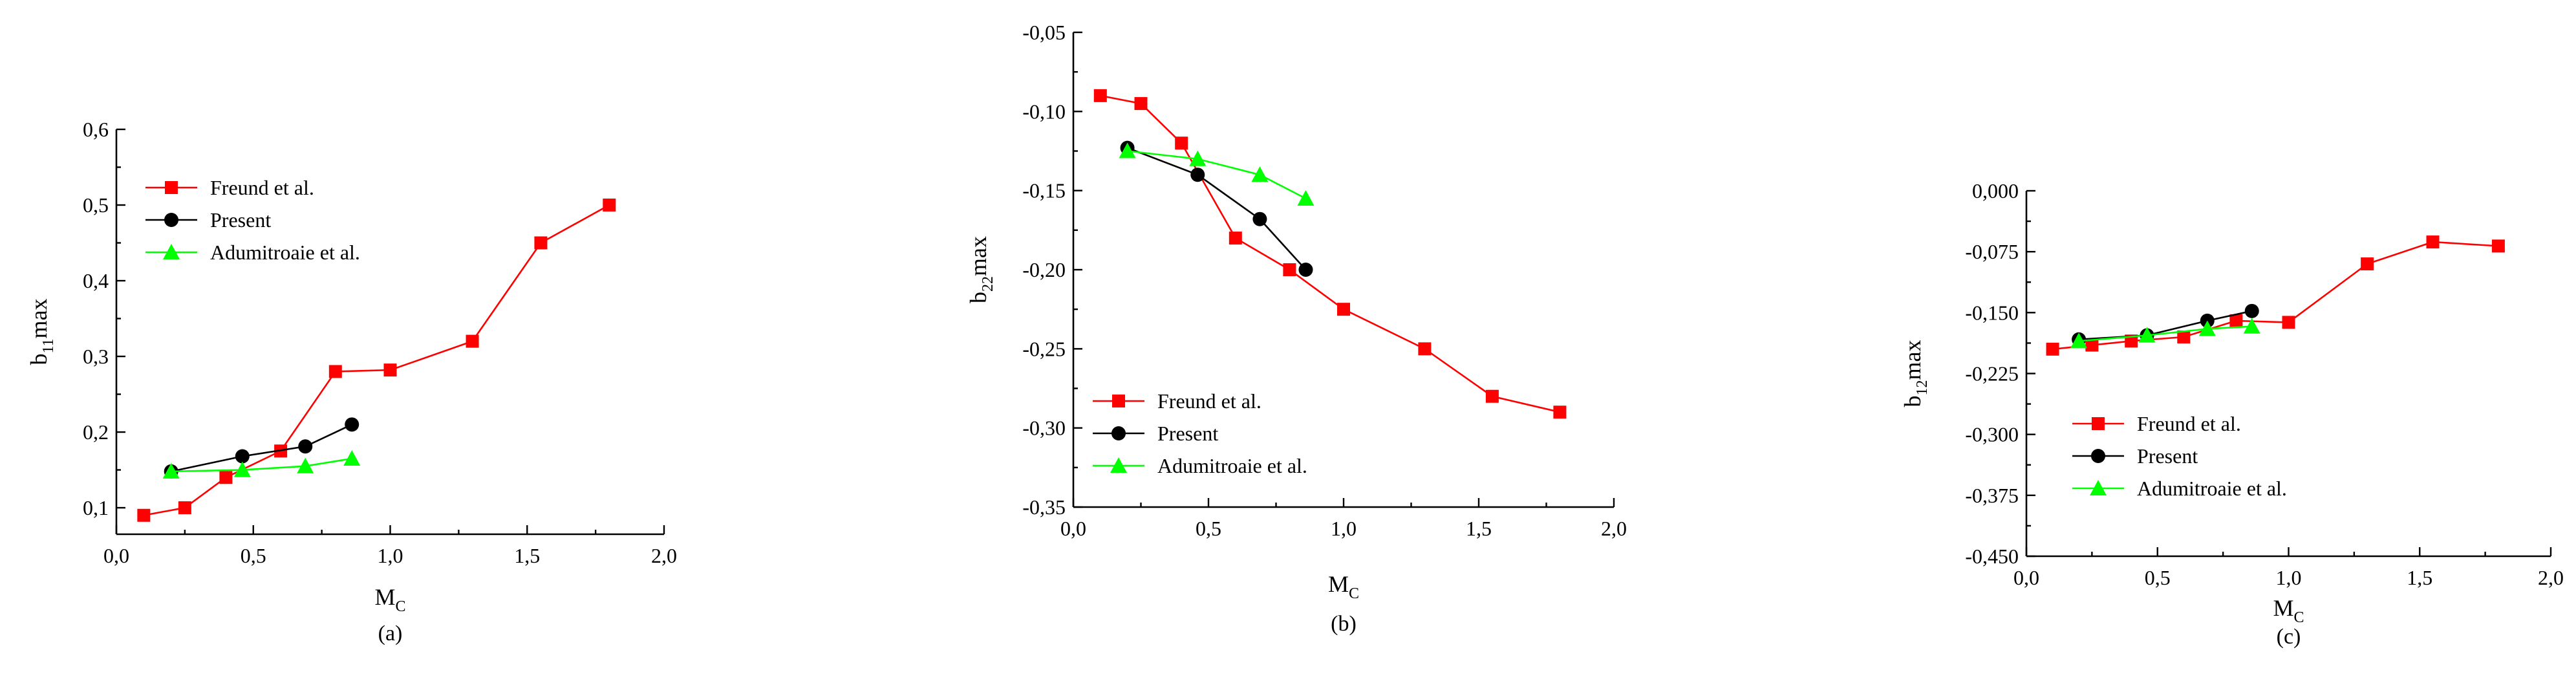 The image size is (2576, 683). I want to click on y-tick-label: -0,25, so click(1044, 348).